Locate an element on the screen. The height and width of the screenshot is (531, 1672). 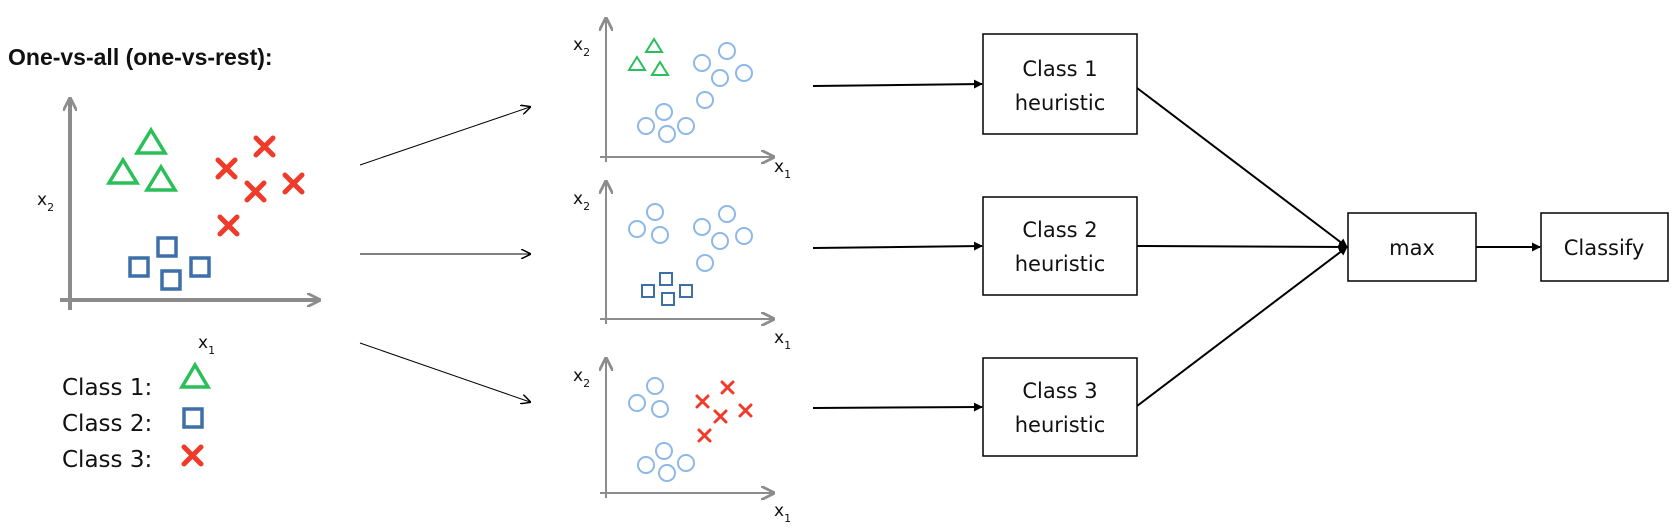
heuristic-2-line1: Class 2 is located at coordinates (1059, 230).